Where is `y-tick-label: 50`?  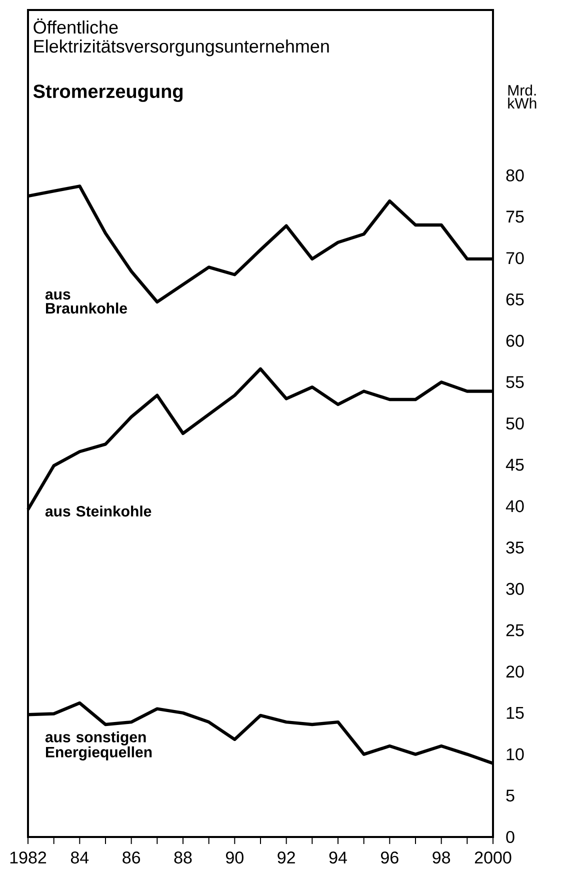
y-tick-label: 50 is located at coordinates (515, 423).